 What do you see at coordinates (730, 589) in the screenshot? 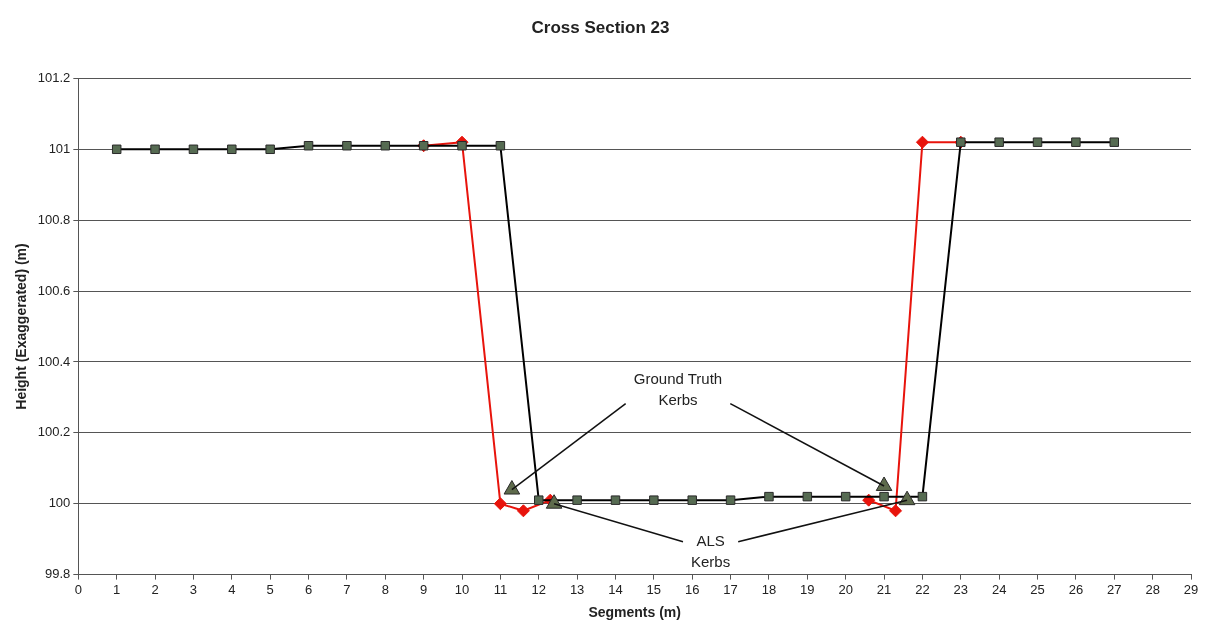
I see `x-tick-label: 17` at bounding box center [730, 589].